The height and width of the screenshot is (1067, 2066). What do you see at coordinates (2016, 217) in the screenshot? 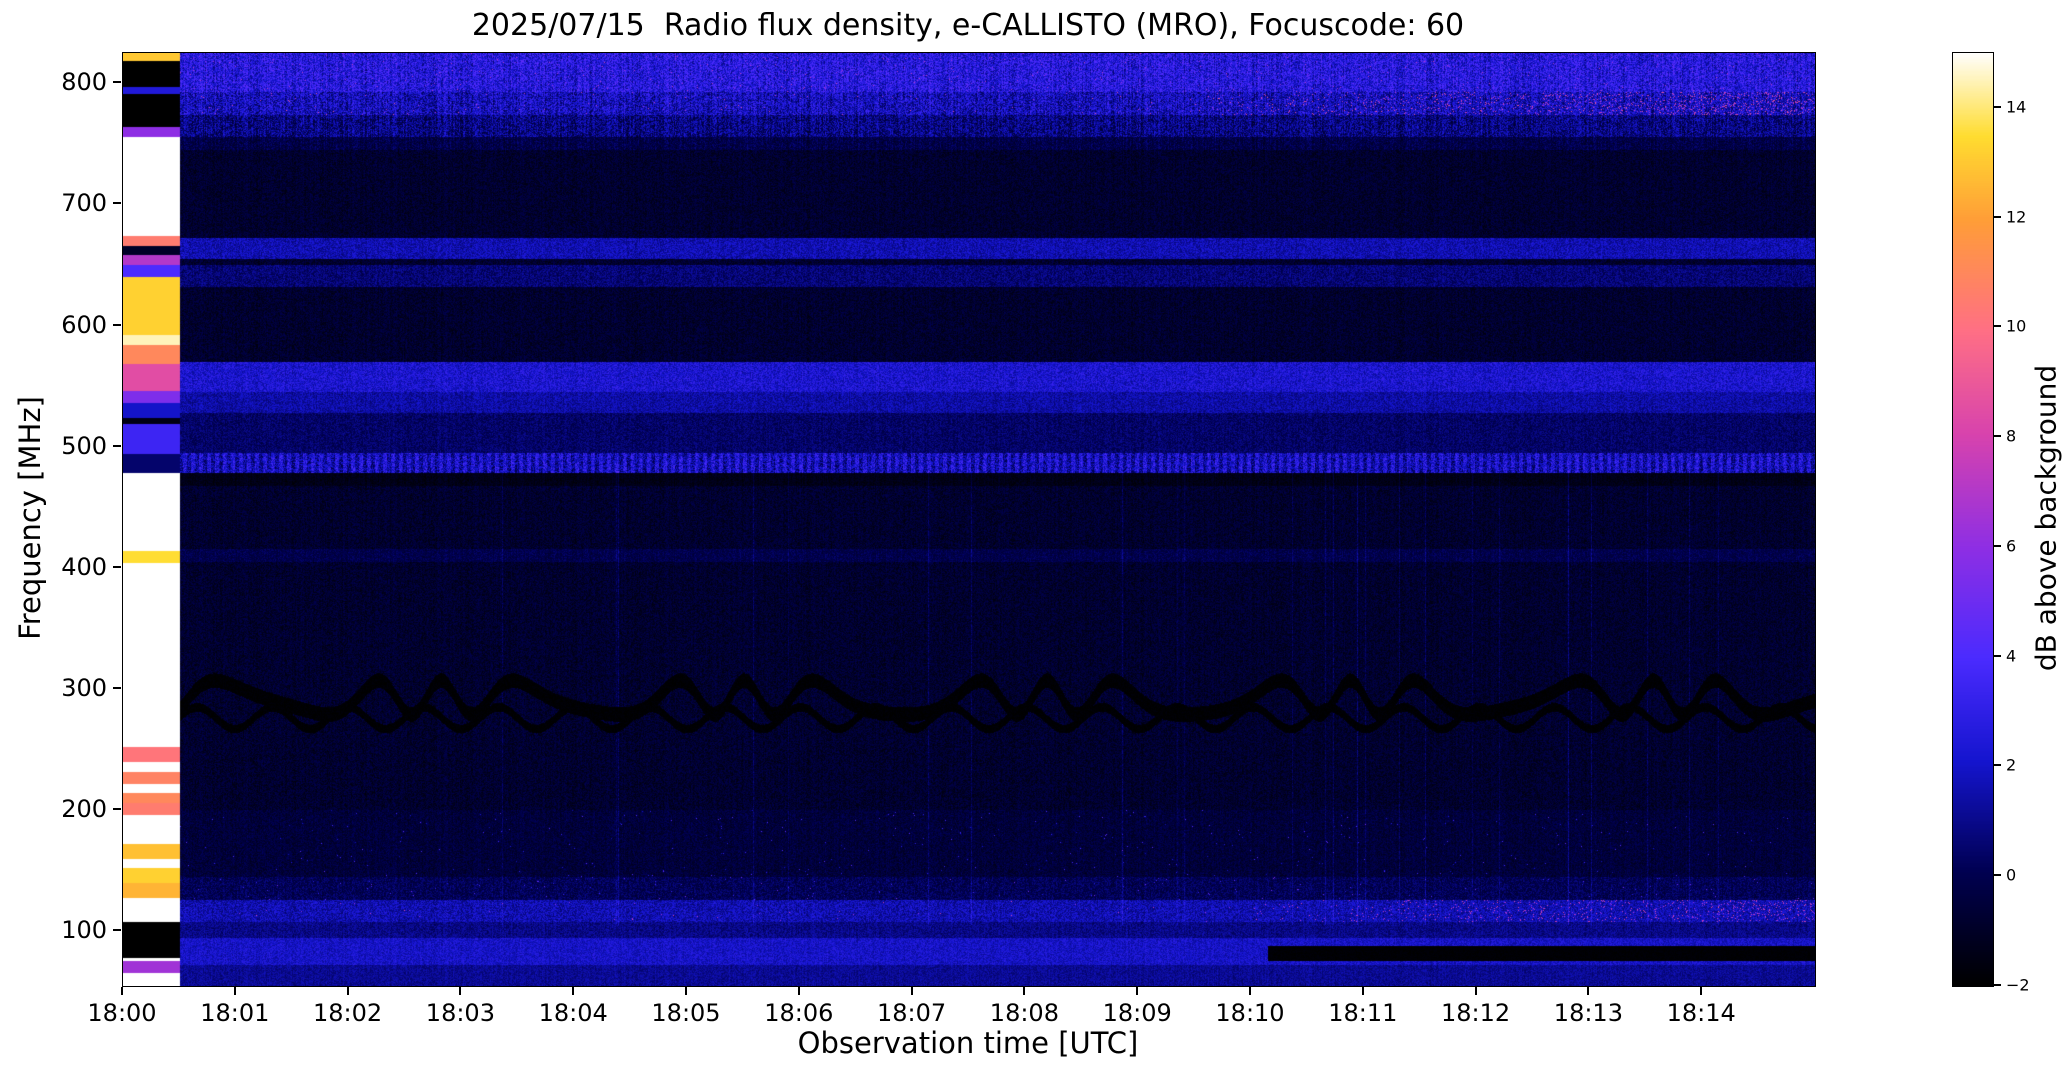
I see `colorbar-tick-label: 12` at bounding box center [2016, 217].